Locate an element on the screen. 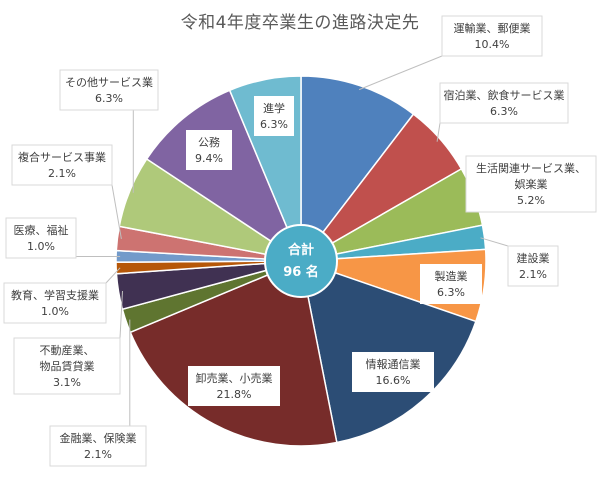 The image size is (600, 494). slice-name-label-8-1: 物品賃貸業 is located at coordinates (67, 366).